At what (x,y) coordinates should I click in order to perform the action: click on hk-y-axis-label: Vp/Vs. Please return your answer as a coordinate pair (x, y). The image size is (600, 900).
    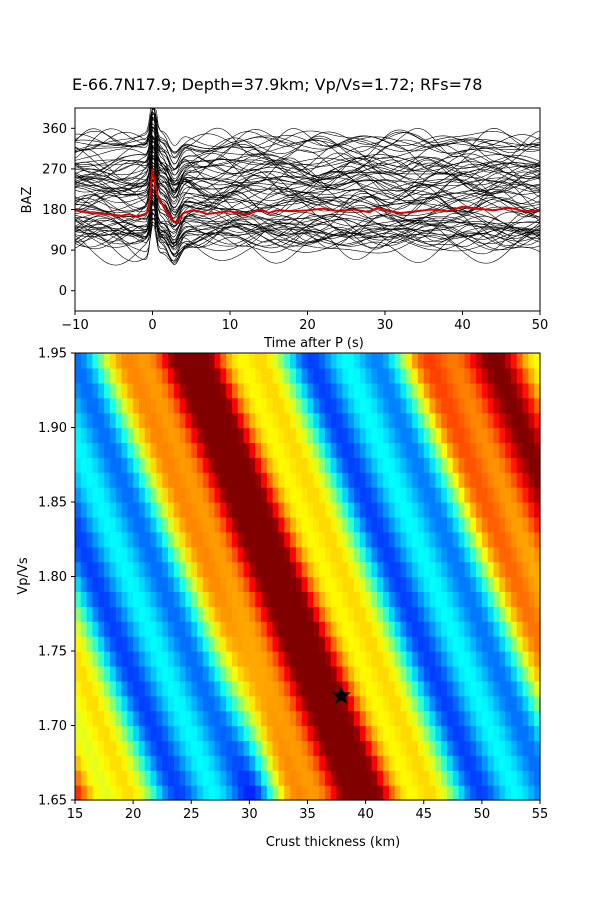
    Looking at the image, I should click on (23, 575).